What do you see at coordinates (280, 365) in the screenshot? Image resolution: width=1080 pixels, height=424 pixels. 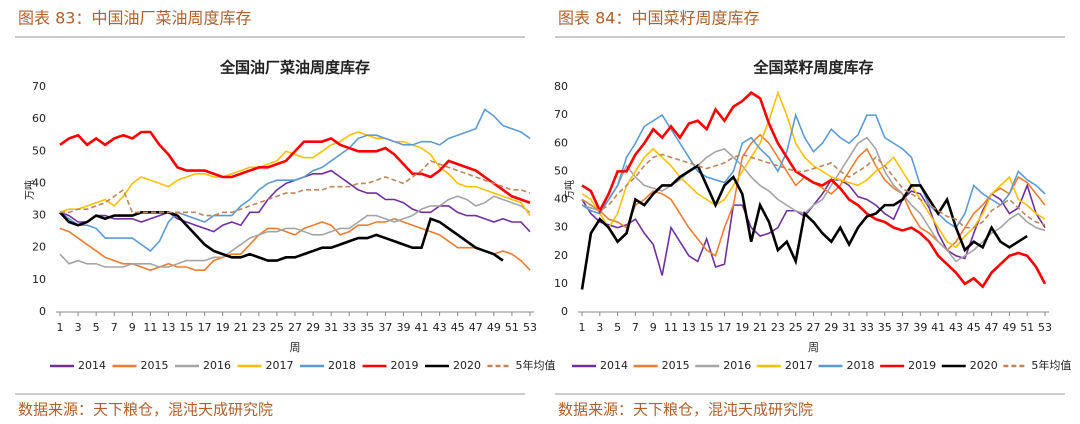 I see `legend-label: 2017` at bounding box center [280, 365].